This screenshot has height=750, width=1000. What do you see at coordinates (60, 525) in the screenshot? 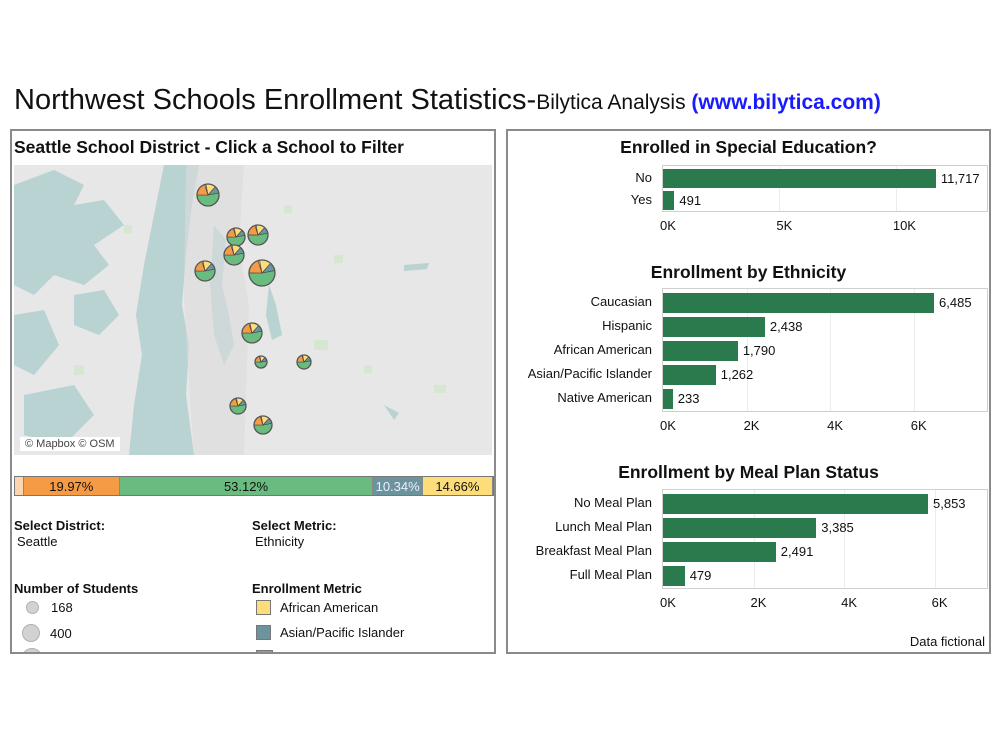
I see `select-district-label: Select District:` at bounding box center [60, 525].